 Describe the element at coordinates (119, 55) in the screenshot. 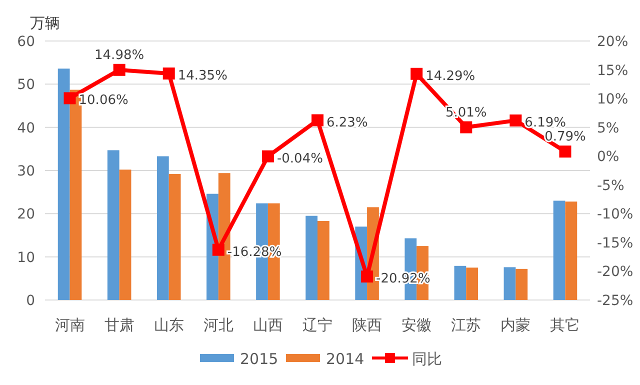

I see `data-label: 14.98%` at that location.